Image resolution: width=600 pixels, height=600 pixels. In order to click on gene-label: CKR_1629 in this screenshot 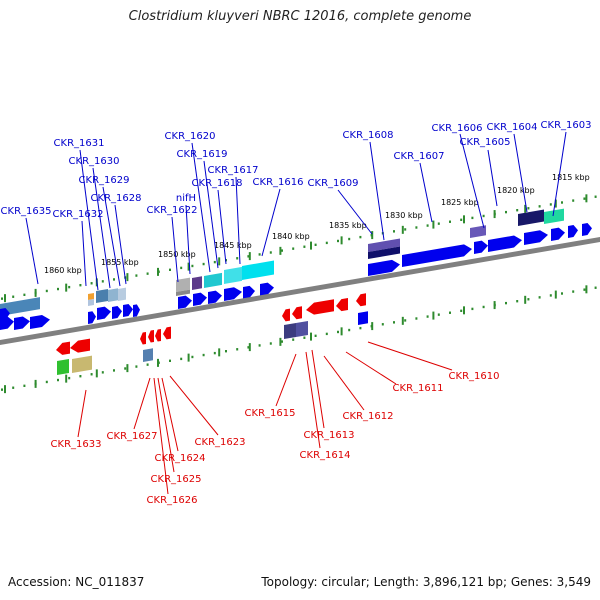, I will do `click(104, 180)`.